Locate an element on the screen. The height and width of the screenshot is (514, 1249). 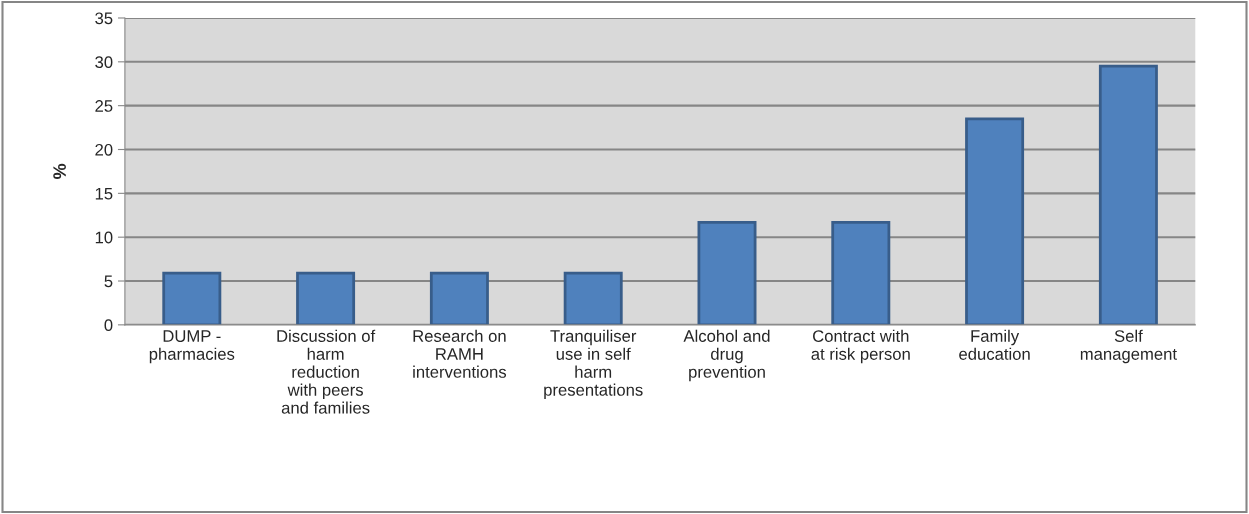
x-tick-label: DUMP - pharmacies is located at coordinates (192, 347).